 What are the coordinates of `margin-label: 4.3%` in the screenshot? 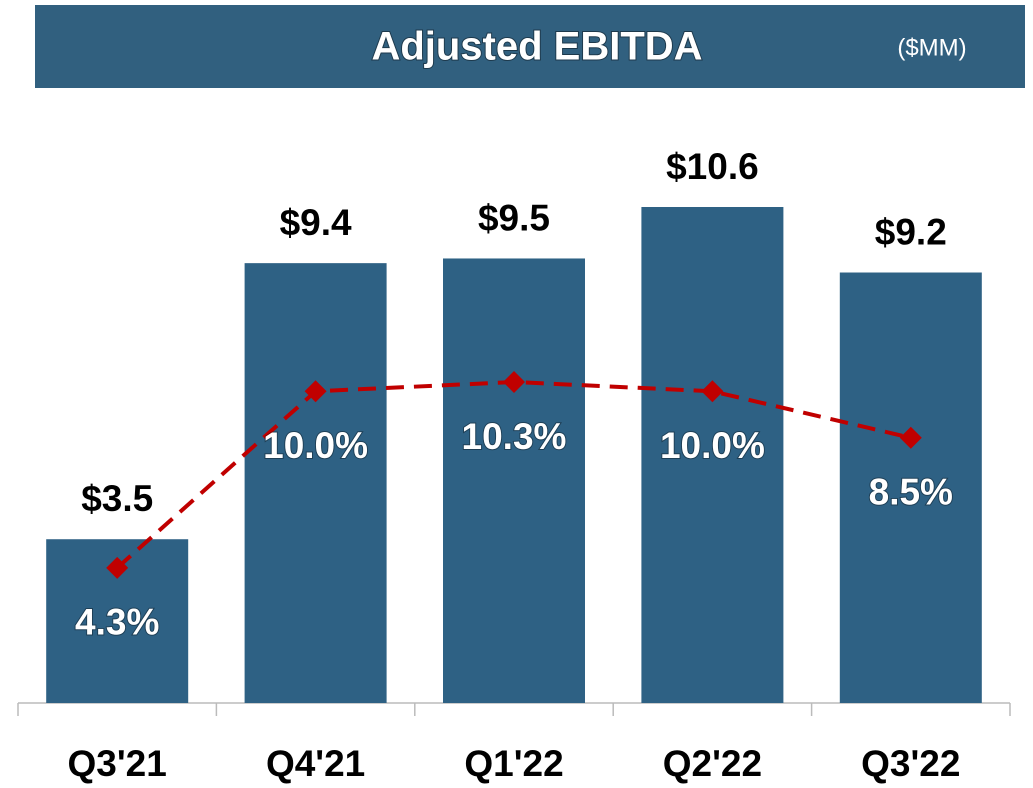 It's located at (117, 622).